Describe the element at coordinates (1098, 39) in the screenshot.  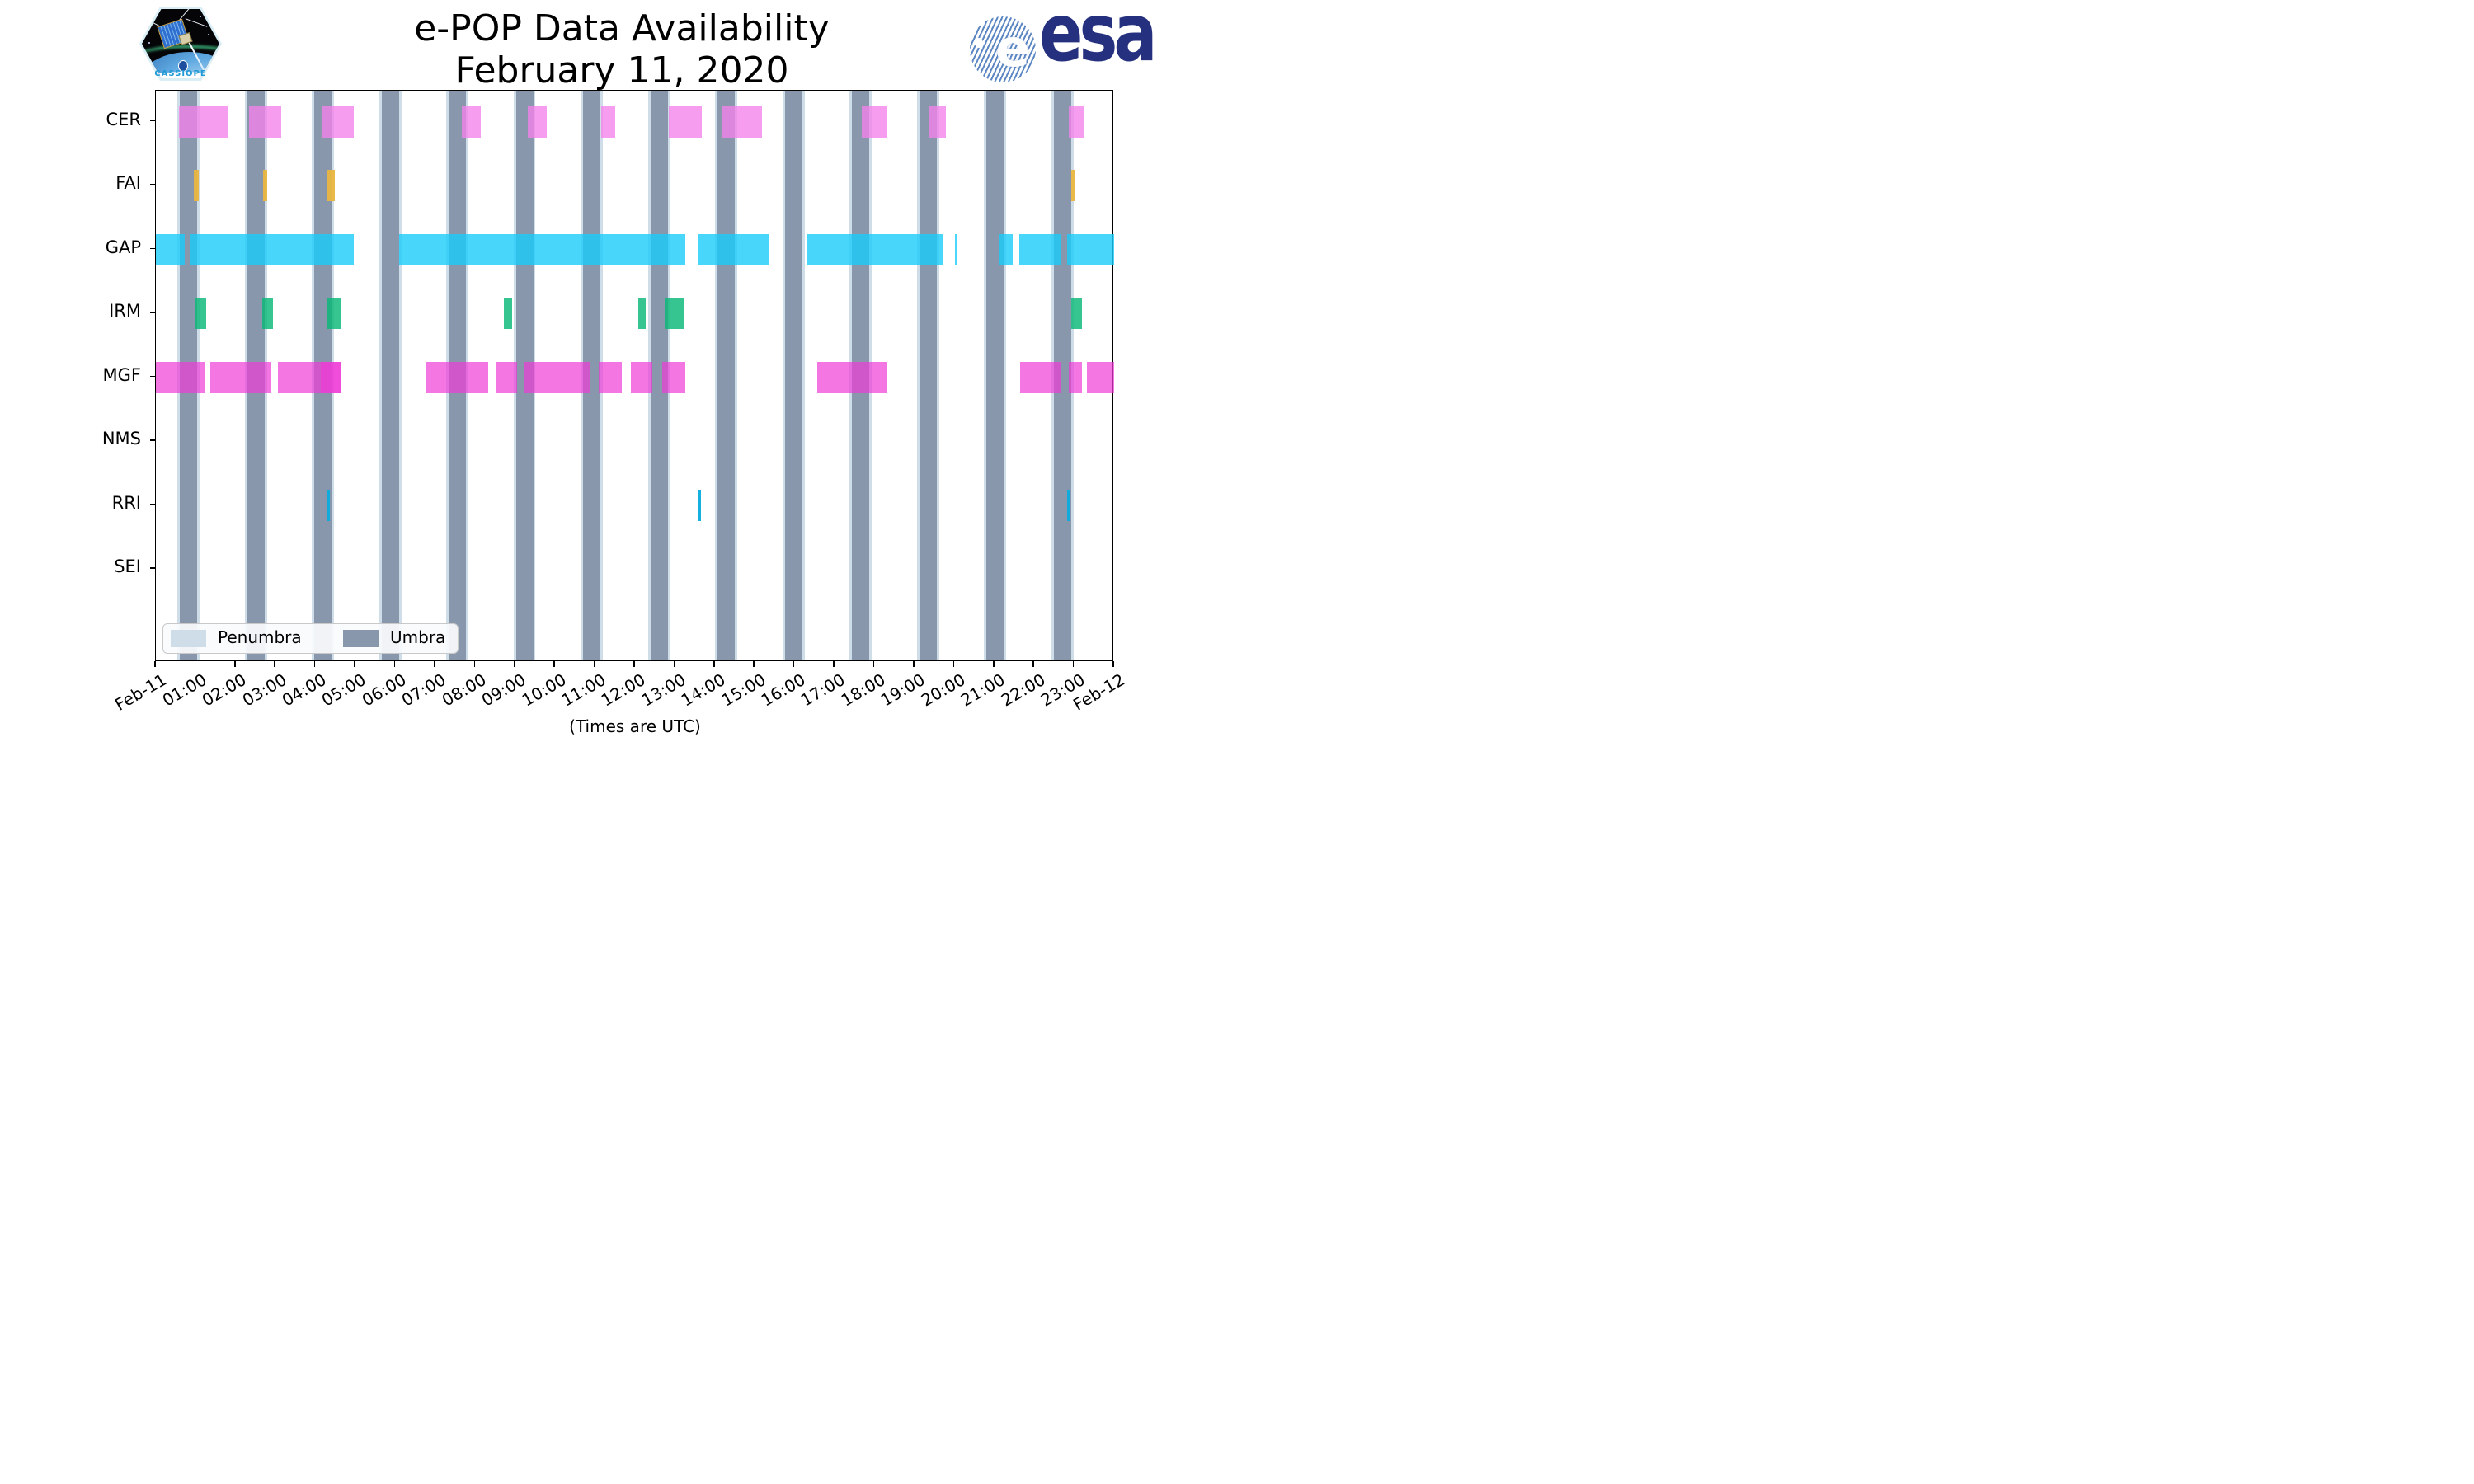
I see `esa-wordmark: esa` at that location.